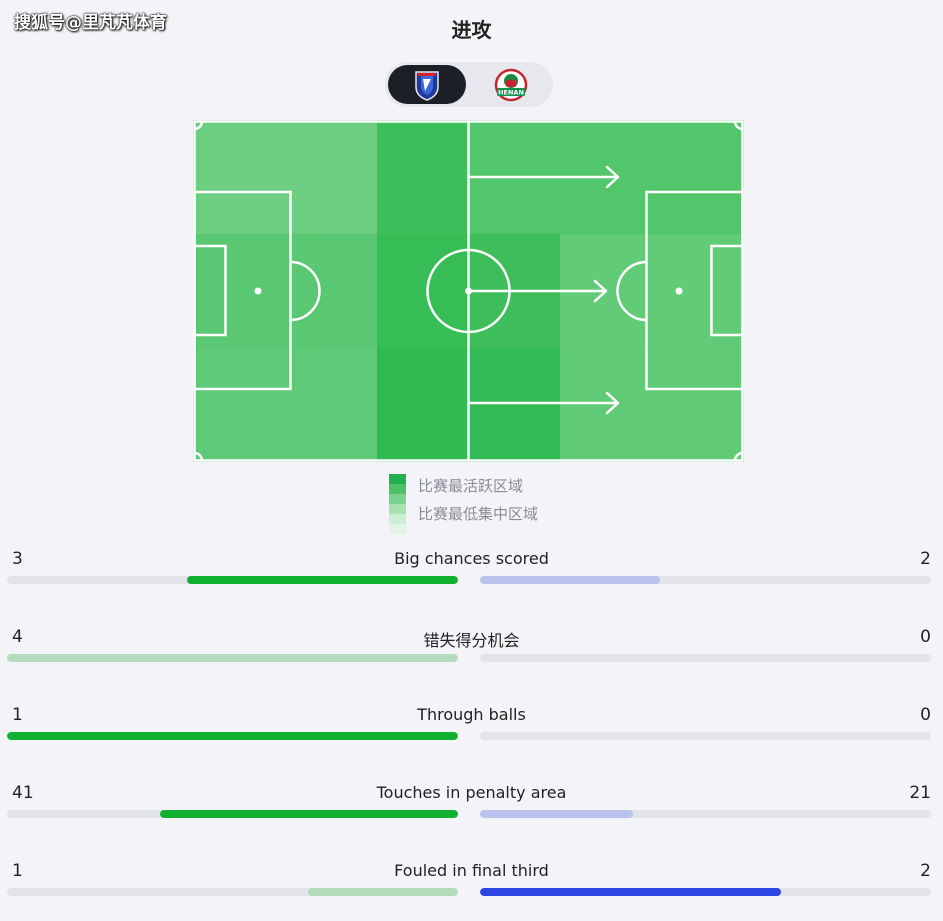 The height and width of the screenshot is (921, 943). What do you see at coordinates (471, 813) in the screenshot?
I see `stat-row: 41 Touches in penalty area 21` at bounding box center [471, 813].